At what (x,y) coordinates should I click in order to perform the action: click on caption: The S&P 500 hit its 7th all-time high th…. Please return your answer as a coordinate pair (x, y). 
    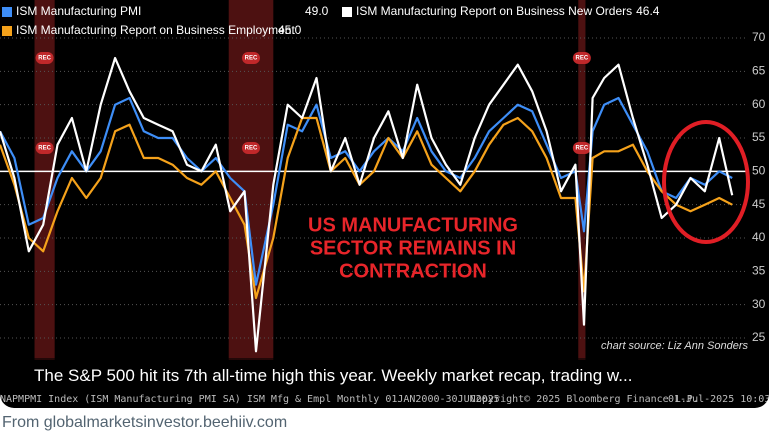
    Looking at the image, I should click on (384, 376).